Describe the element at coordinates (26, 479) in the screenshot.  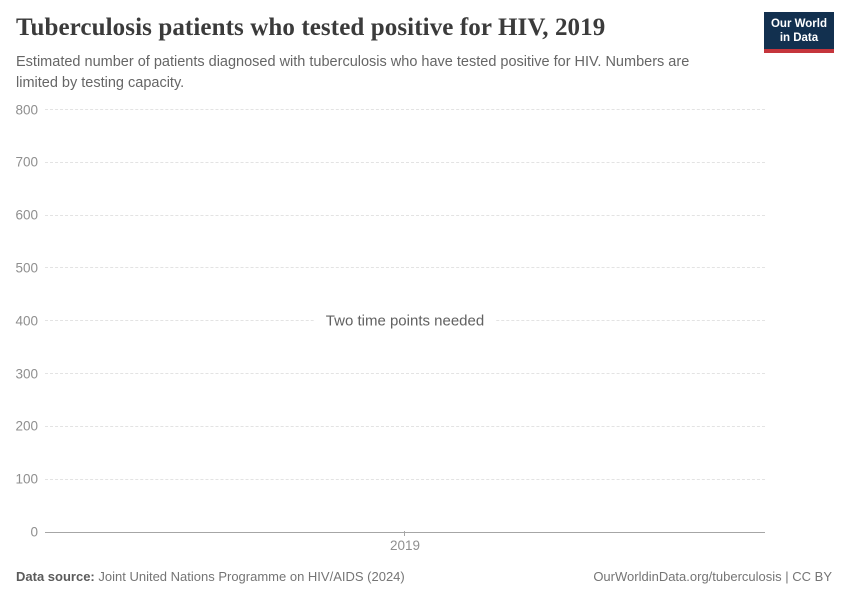
I see `y-tick-label: 100` at that location.